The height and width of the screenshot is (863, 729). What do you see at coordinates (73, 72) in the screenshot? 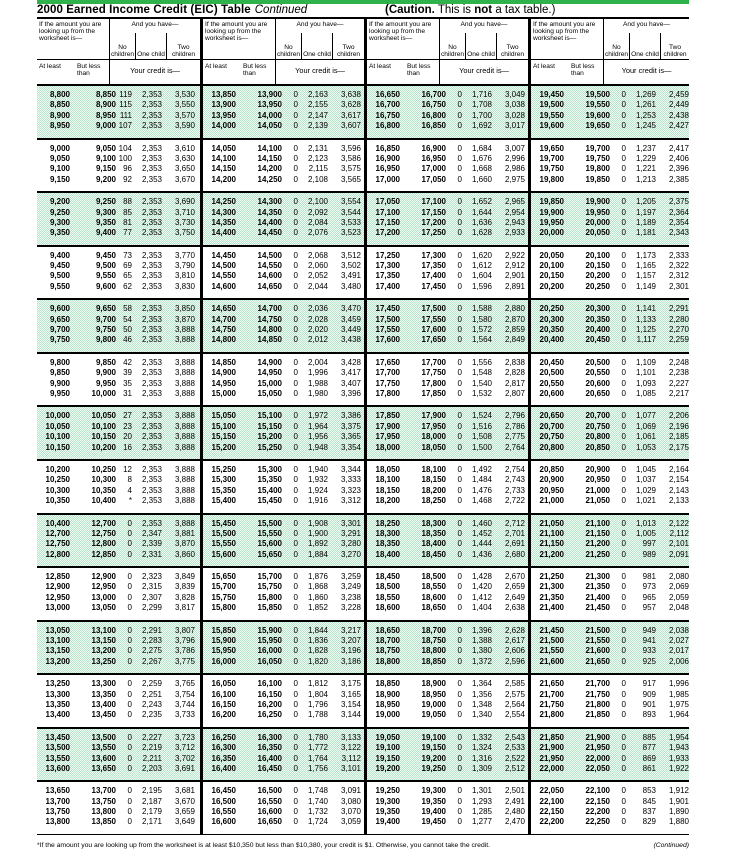
I see `range-headers: At least But less than` at bounding box center [73, 72].